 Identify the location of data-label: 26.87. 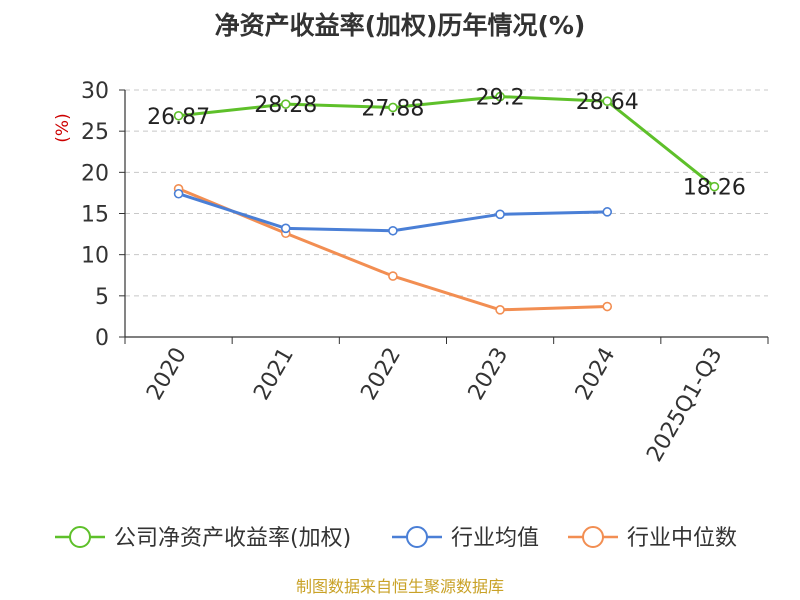
(178, 117).